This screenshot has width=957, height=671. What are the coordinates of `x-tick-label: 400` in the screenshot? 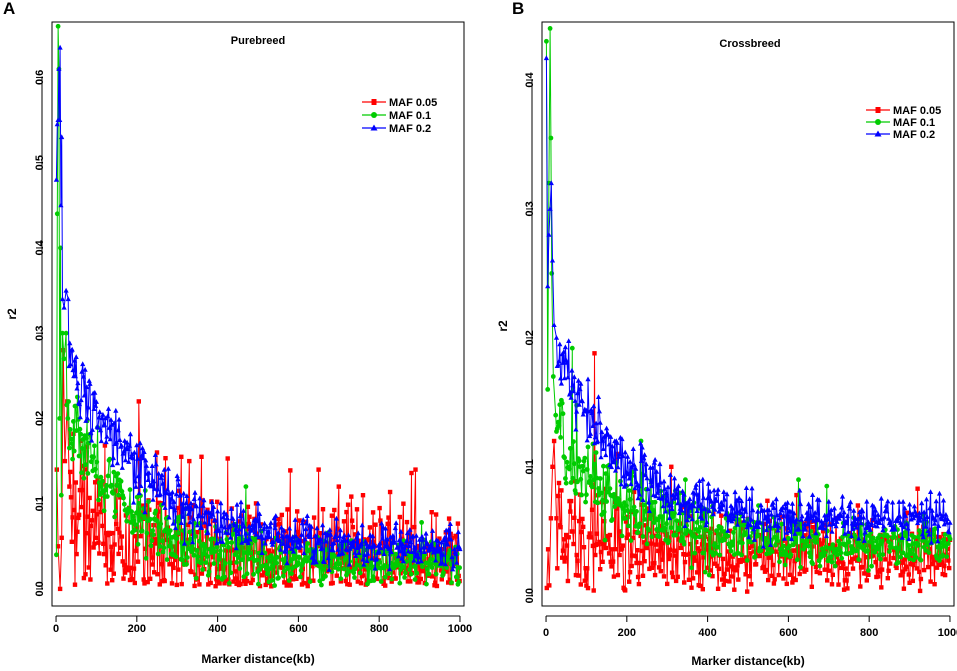 It's located at (217, 629).